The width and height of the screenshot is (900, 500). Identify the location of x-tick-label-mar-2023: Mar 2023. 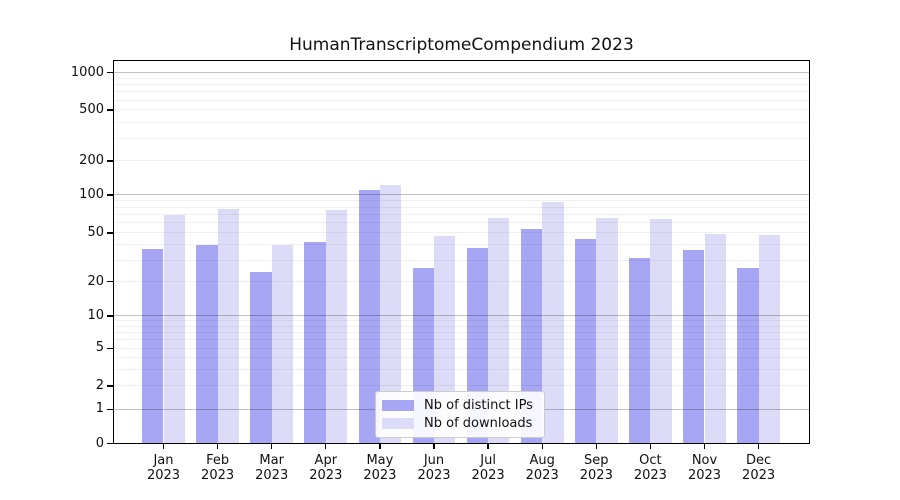
(272, 468).